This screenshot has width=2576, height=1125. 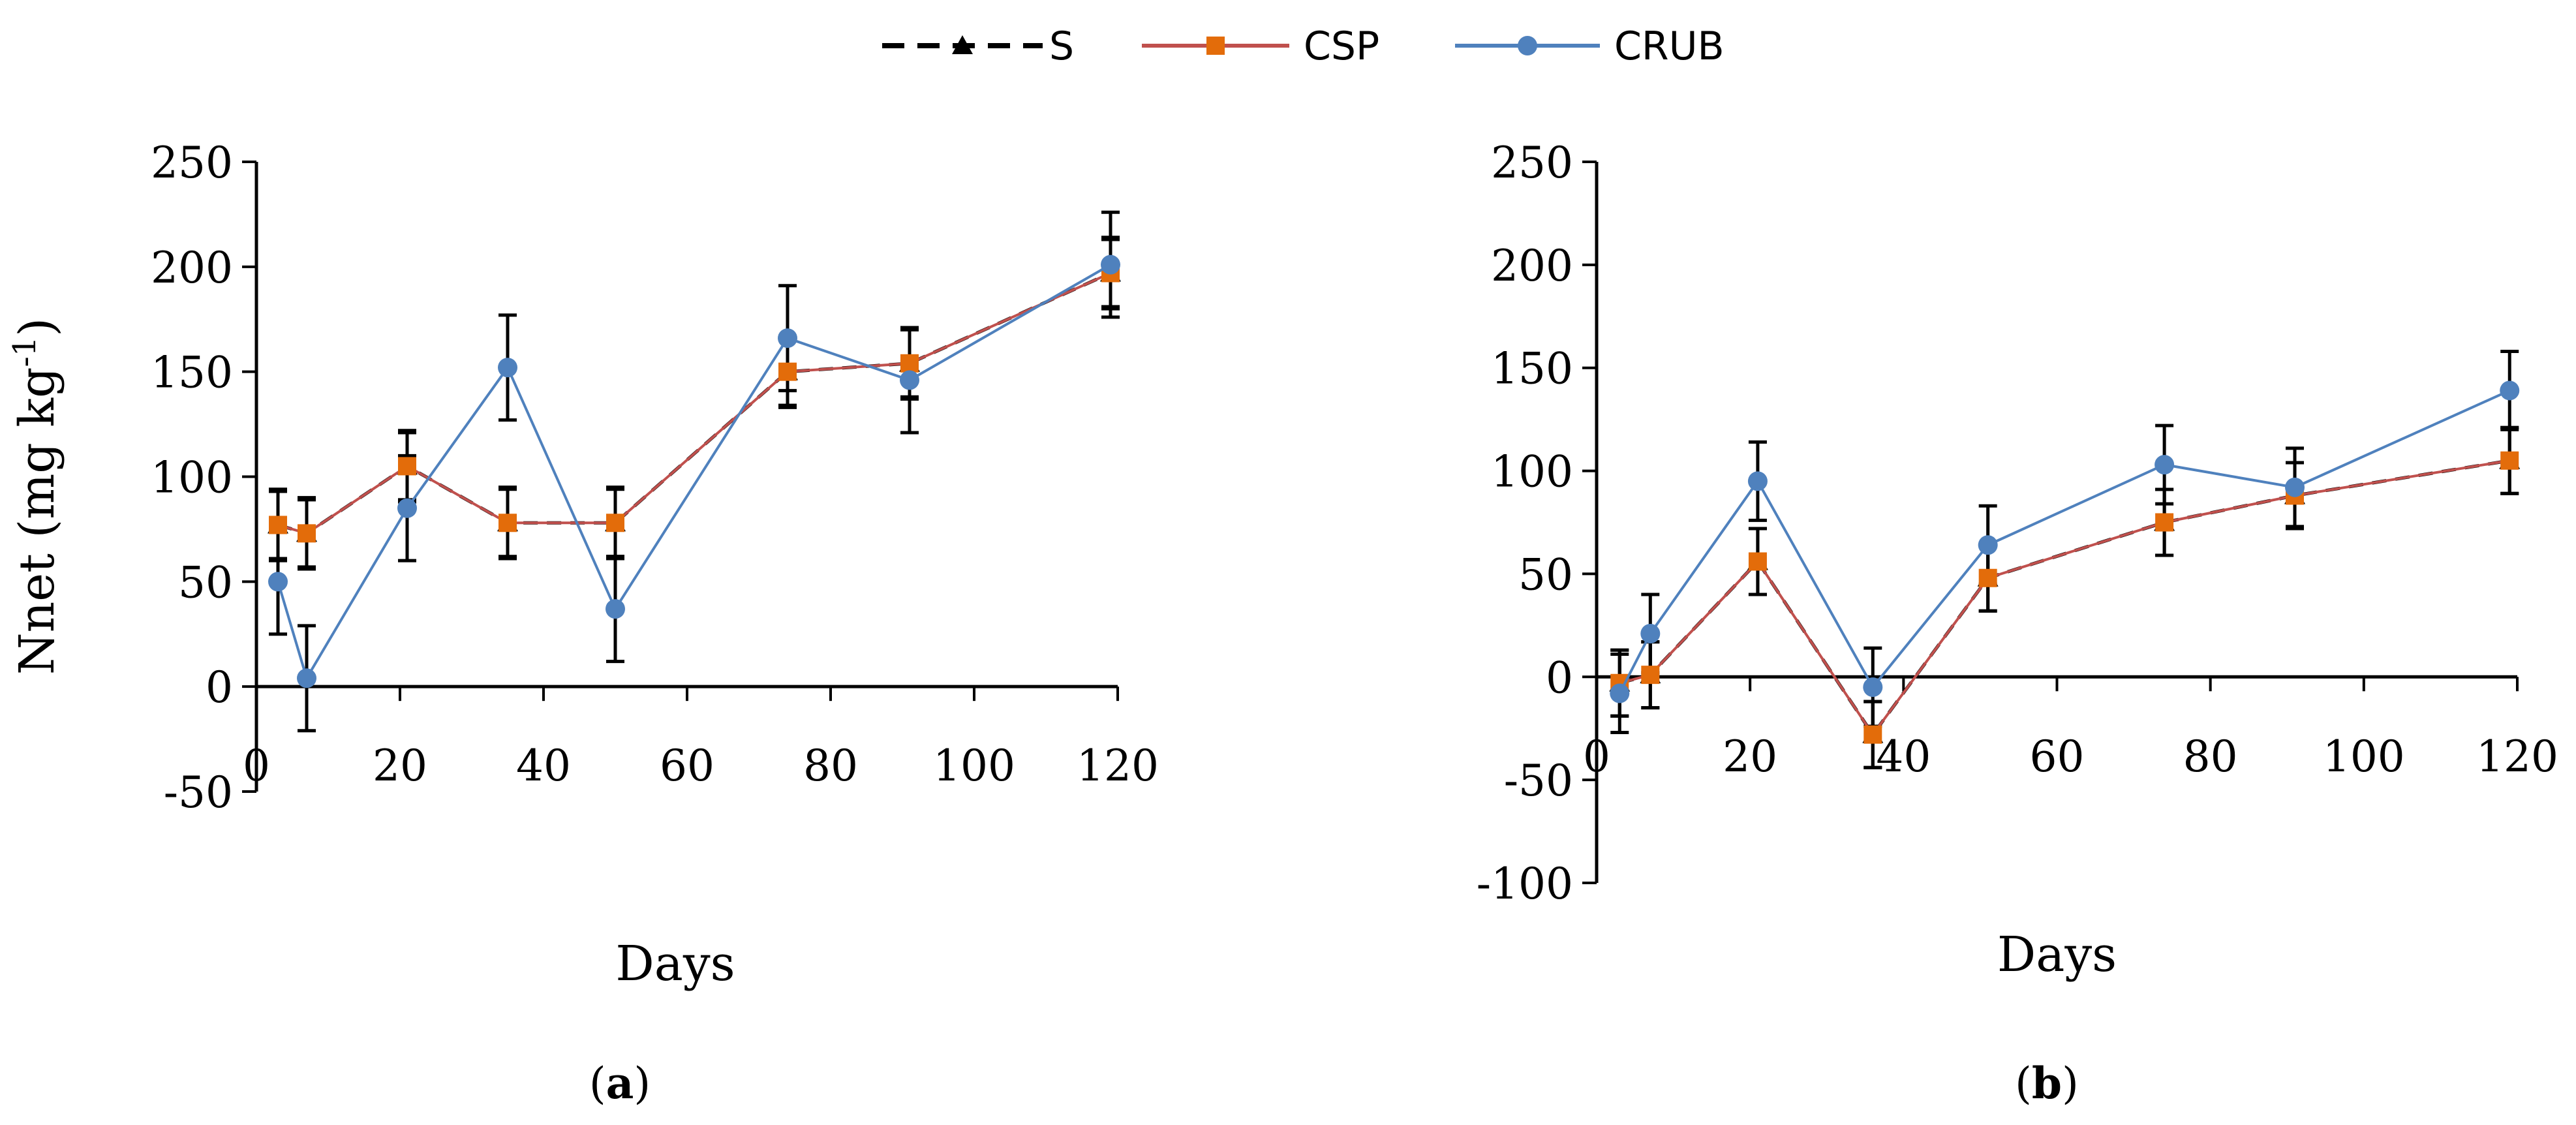 I want to click on legend-label-s: S, so click(x=1061, y=46).